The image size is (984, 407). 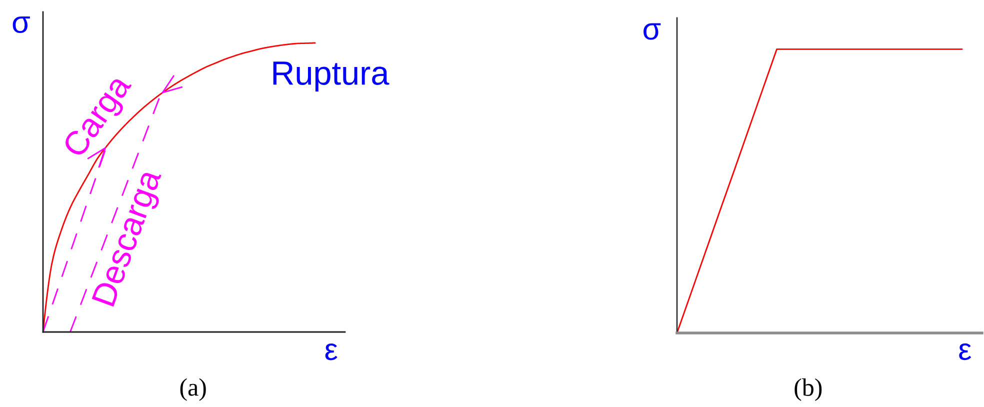 What do you see at coordinates (193, 389) in the screenshot?
I see `text: (a)` at bounding box center [193, 389].